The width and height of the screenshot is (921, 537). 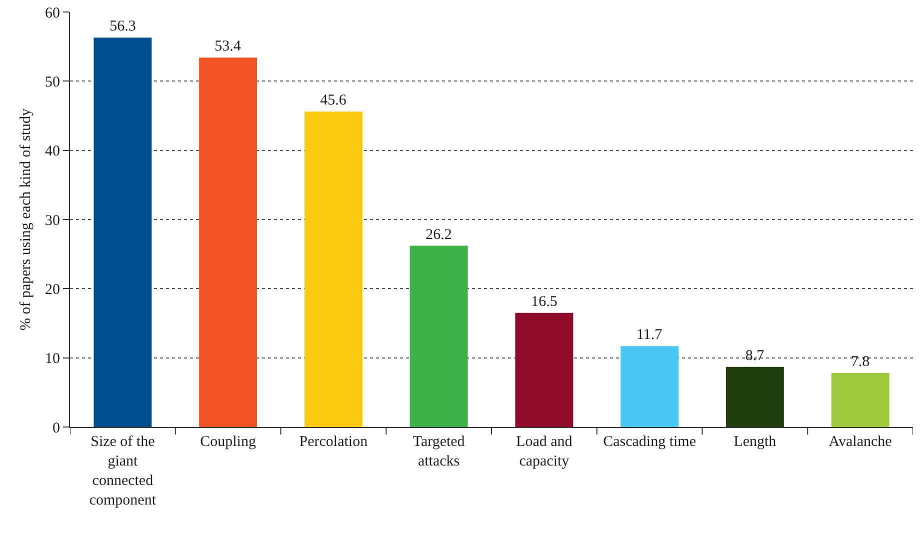 What do you see at coordinates (123, 471) in the screenshot?
I see `x-tick-label: Size of the giant connected component` at bounding box center [123, 471].